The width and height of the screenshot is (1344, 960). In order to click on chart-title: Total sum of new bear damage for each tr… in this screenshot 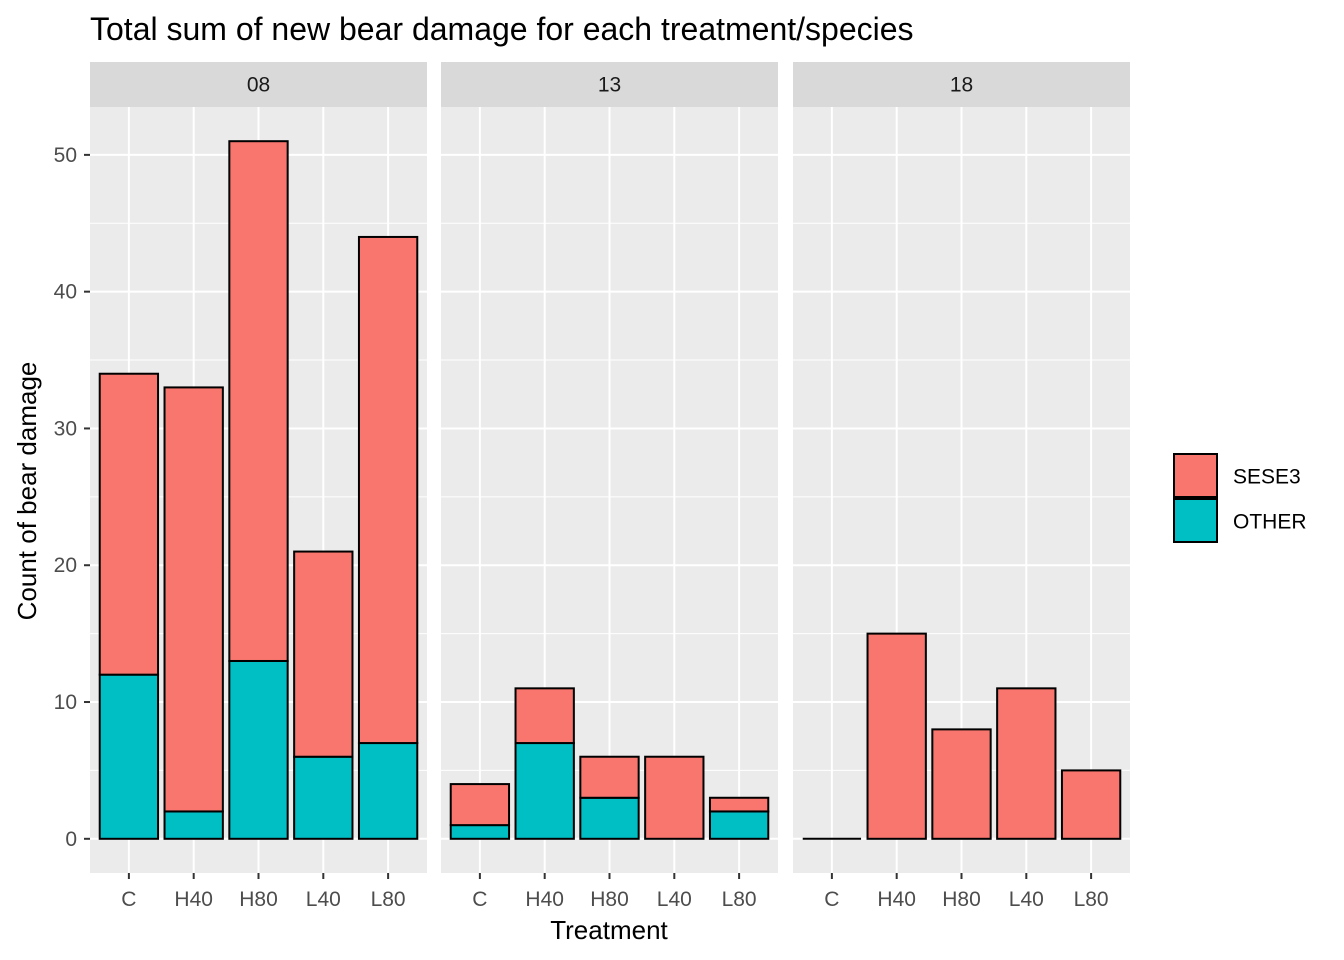, I will do `click(502, 29)`.